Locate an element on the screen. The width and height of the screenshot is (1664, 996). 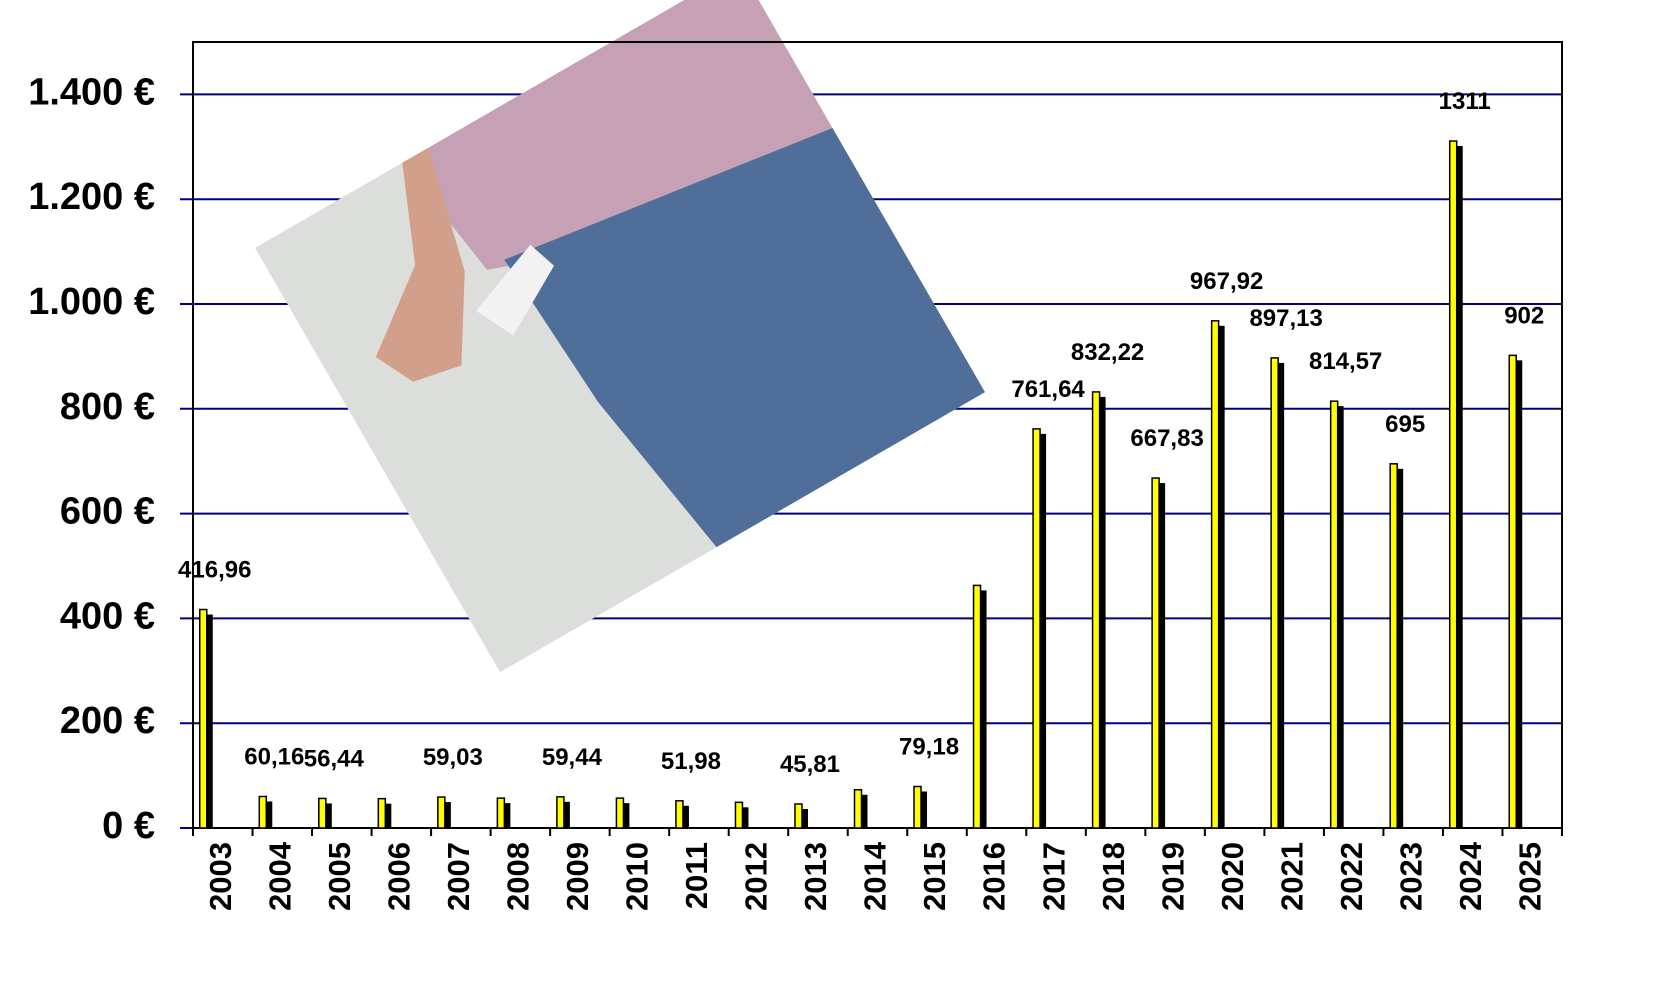
x-tick-label: 2015 is located at coordinates (934, 876).